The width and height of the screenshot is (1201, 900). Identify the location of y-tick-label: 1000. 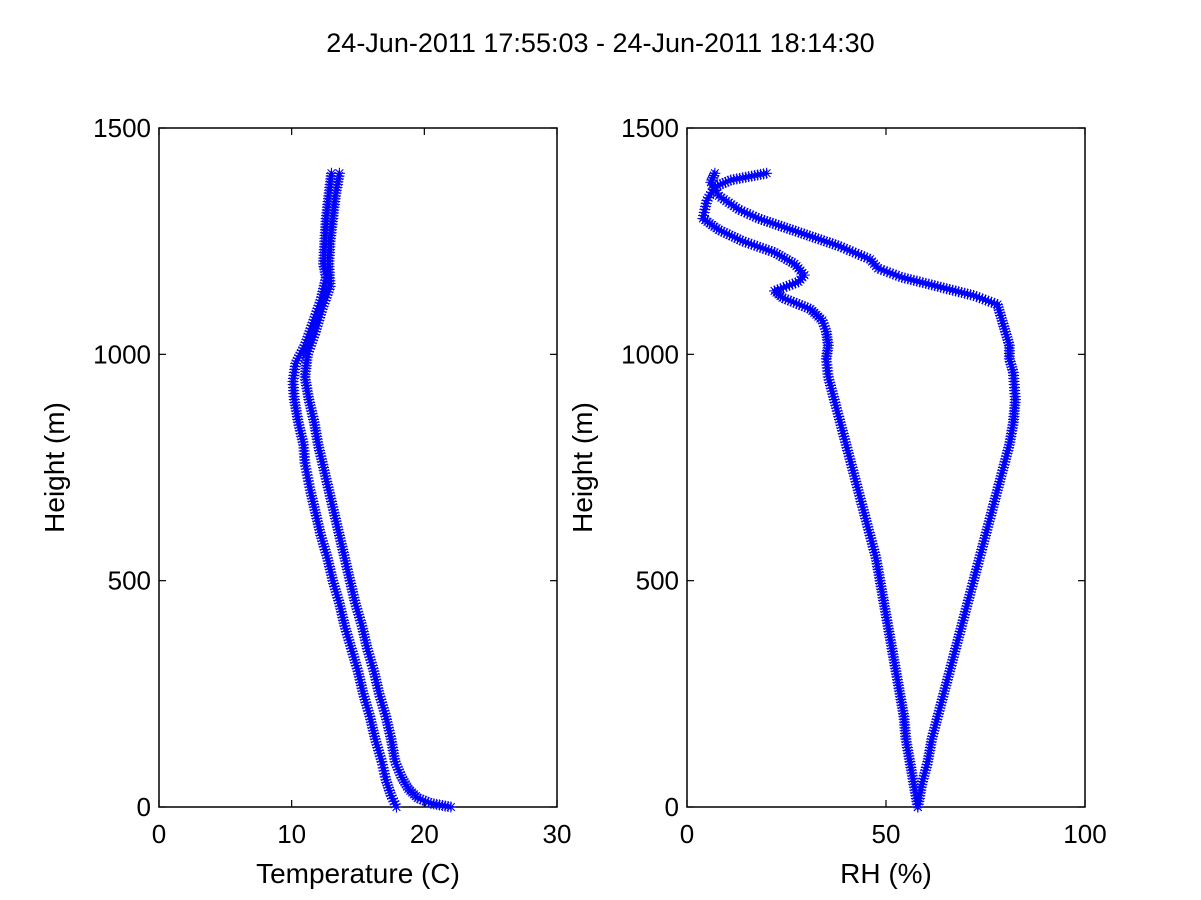
(650, 354).